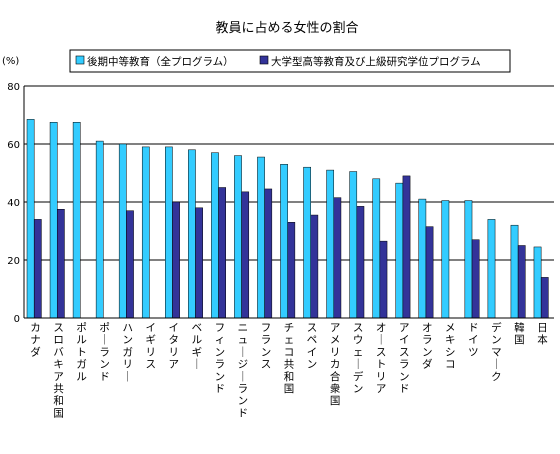 Image resolution: width=560 pixels, height=454 pixels. Describe the element at coordinates (58, 370) in the screenshot. I see `x-category-label-1: スロバキア共和国` at that location.